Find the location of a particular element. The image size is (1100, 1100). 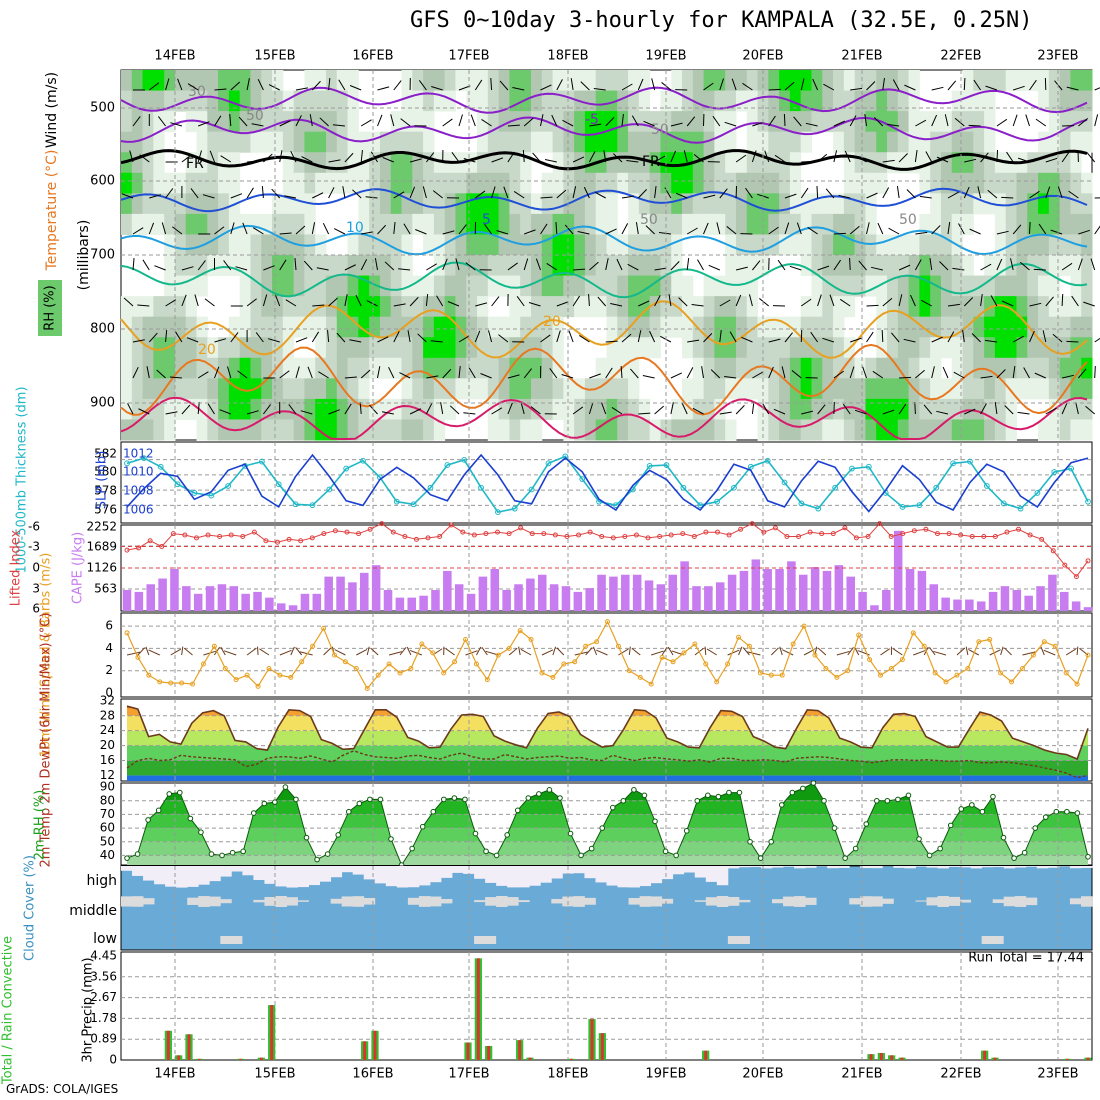

precip-conv-bar is located at coordinates (592, 1039).